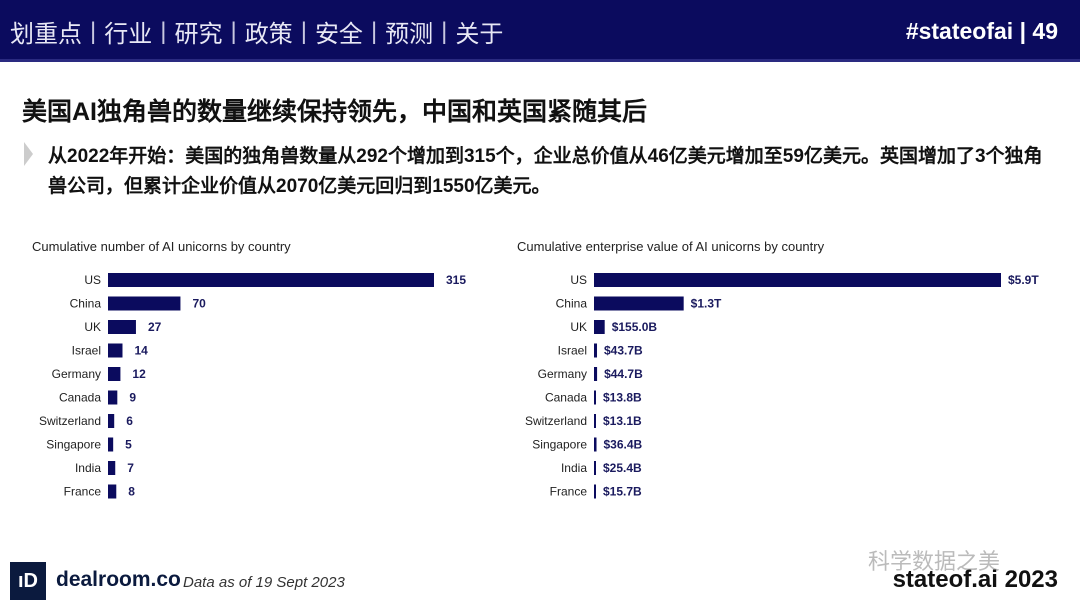 The image size is (1080, 608). I want to click on data-label: 14, so click(141, 351).